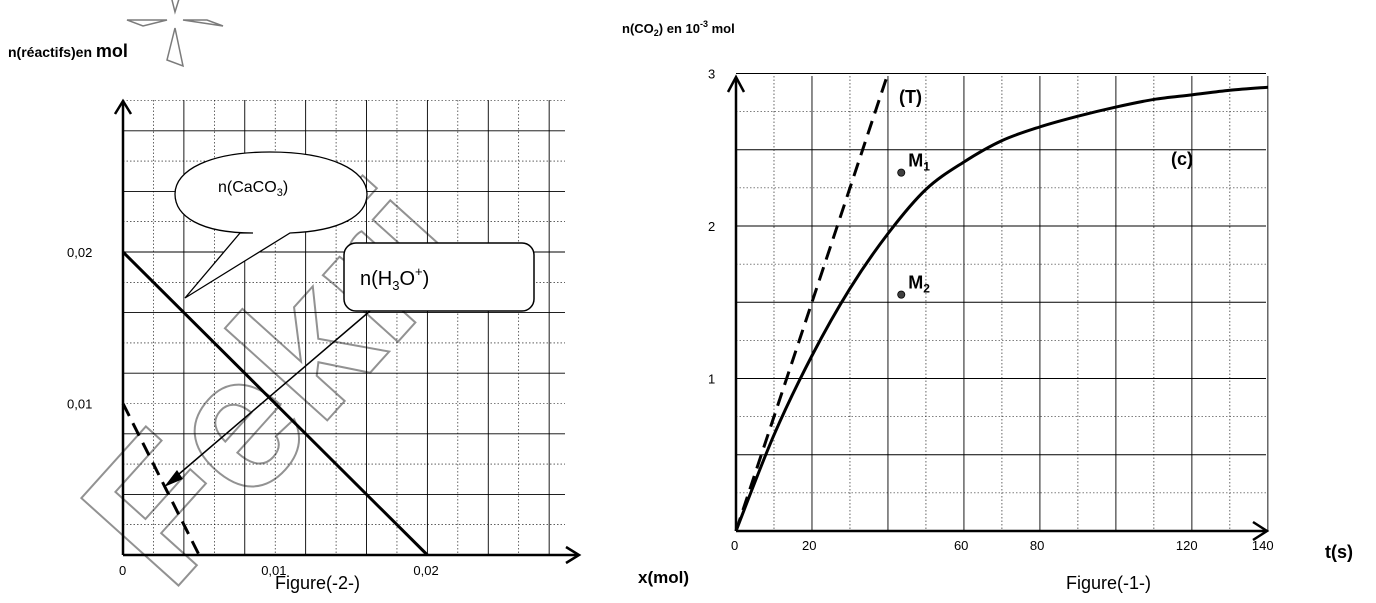  I want to click on figure-2-tick-labels: 0 0,01 0,02 0,01 0,02, so click(253, 411).